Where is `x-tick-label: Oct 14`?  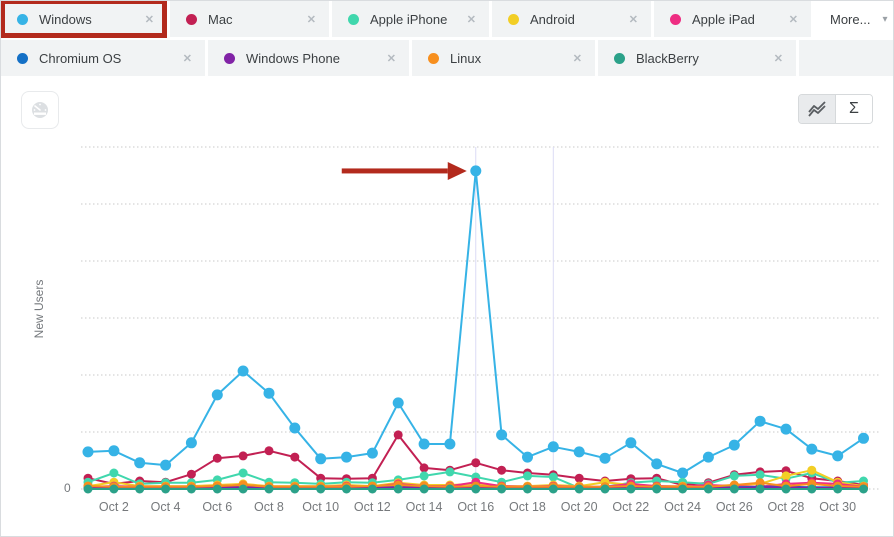 x-tick-label: Oct 14 is located at coordinates (424, 507).